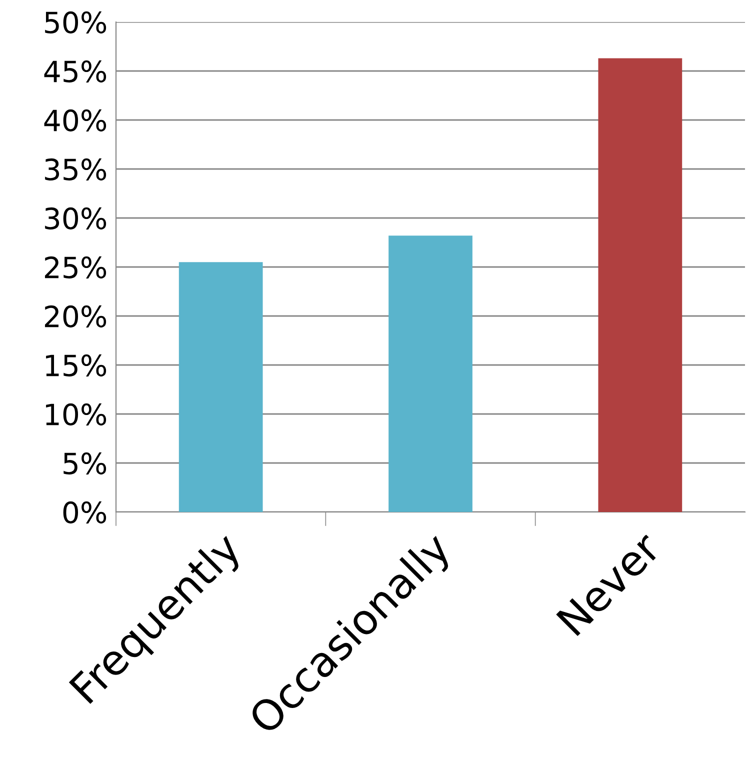  I want to click on y-tick-label: 50%, so click(75, 22).